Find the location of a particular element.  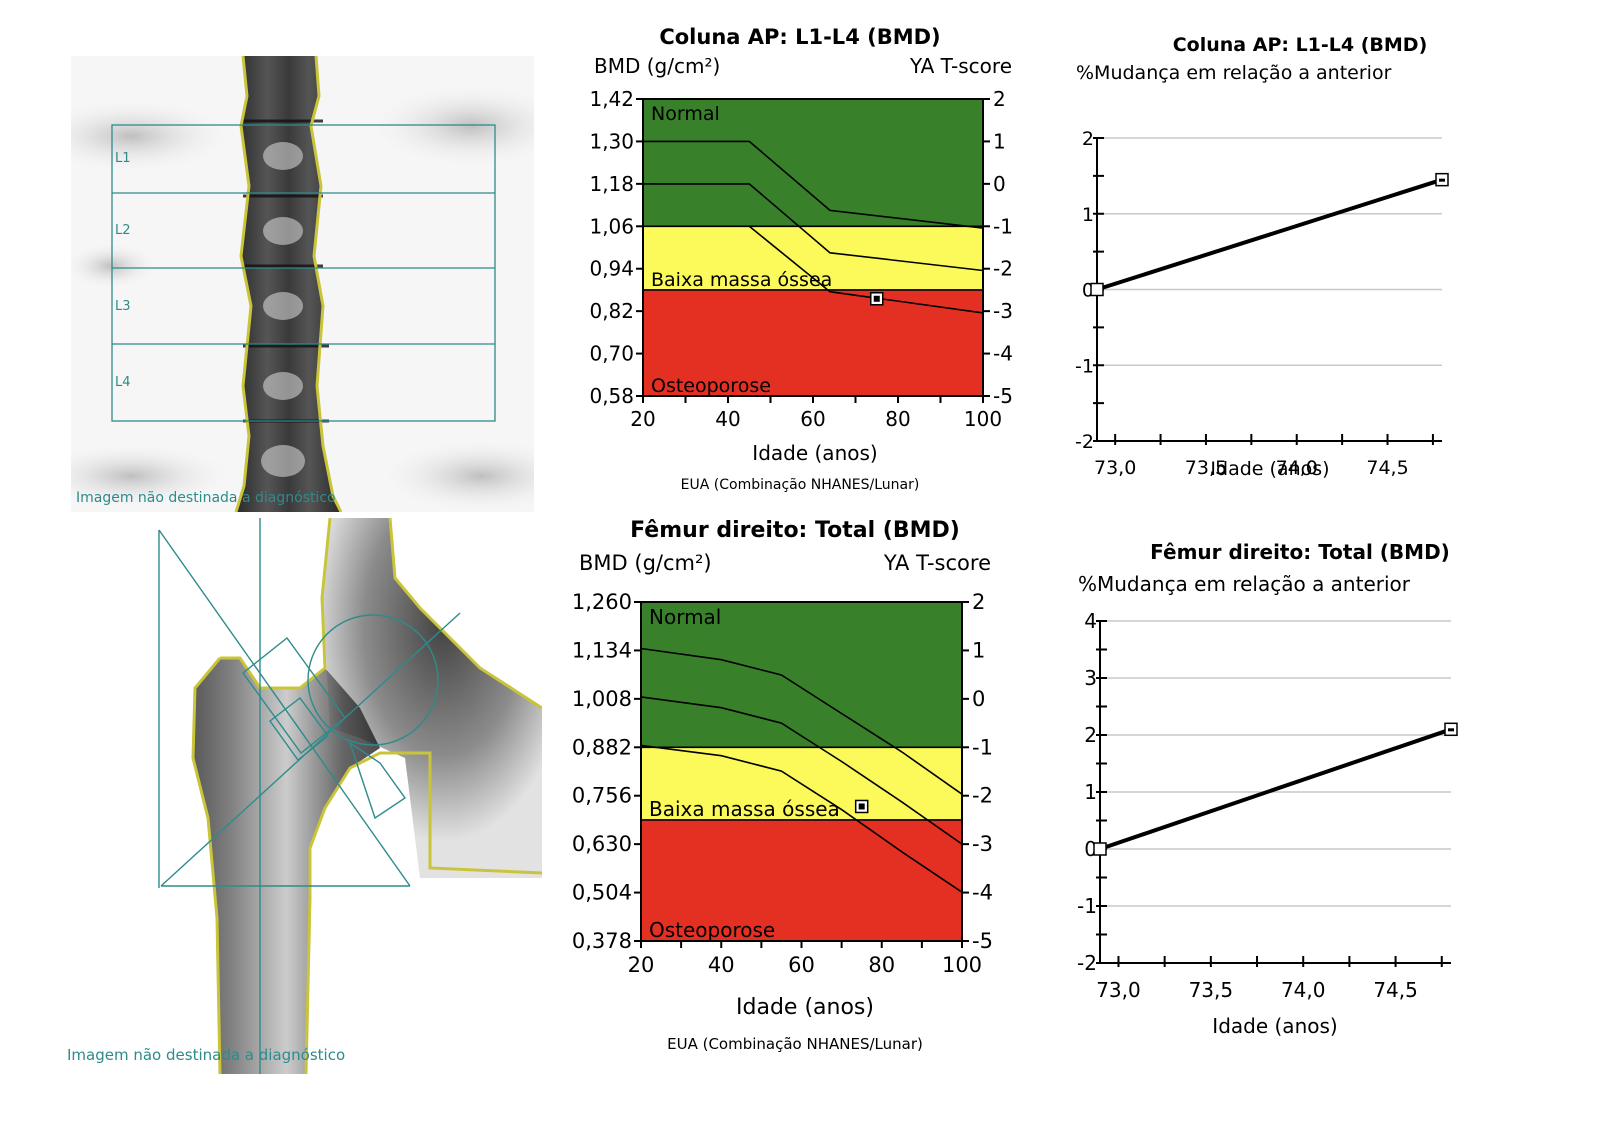

y2-tick-label: -4 is located at coordinates (982, 893).